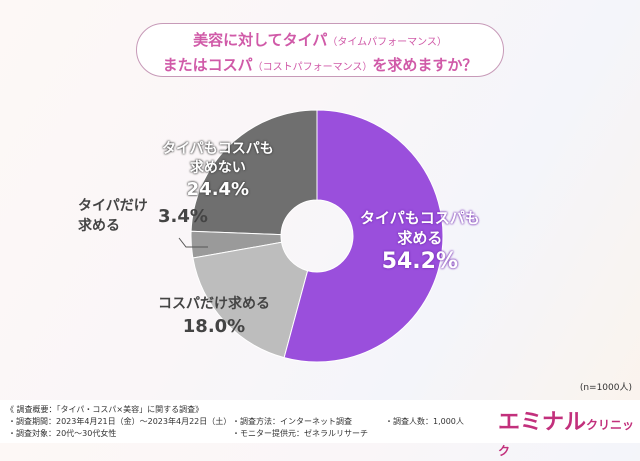 The width and height of the screenshot is (640, 461). What do you see at coordinates (218, 189) in the screenshot?
I see `value-none: 24.4%` at bounding box center [218, 189].